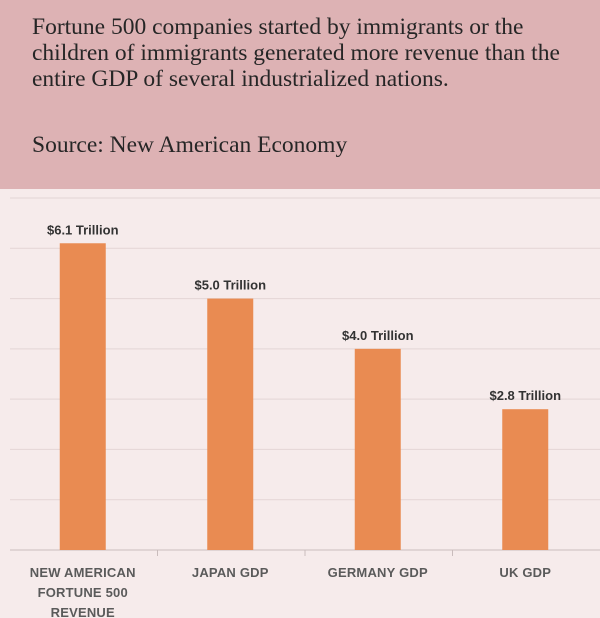 The image size is (600, 618). Describe the element at coordinates (378, 335) in the screenshot. I see `data-label: $4.0 Trillion` at that location.